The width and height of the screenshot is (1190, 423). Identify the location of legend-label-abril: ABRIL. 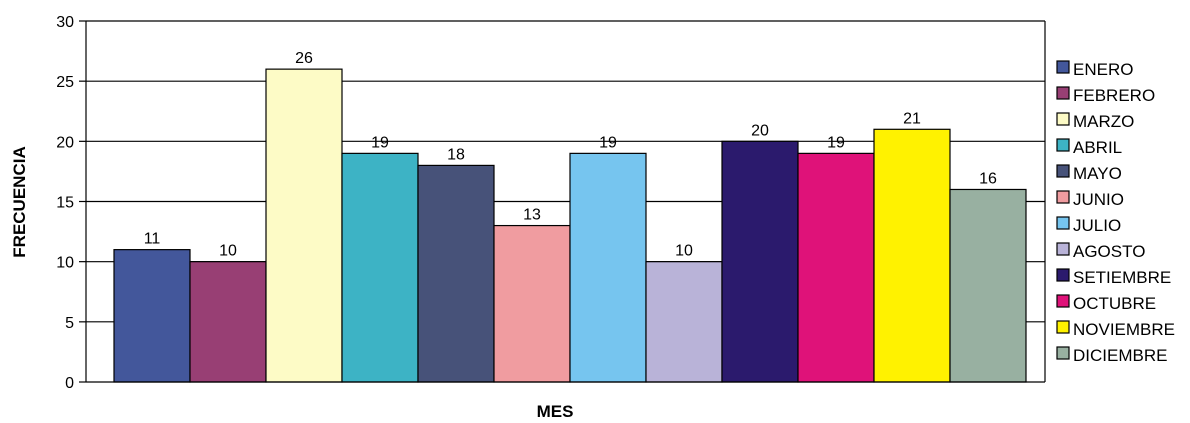
(1097, 147).